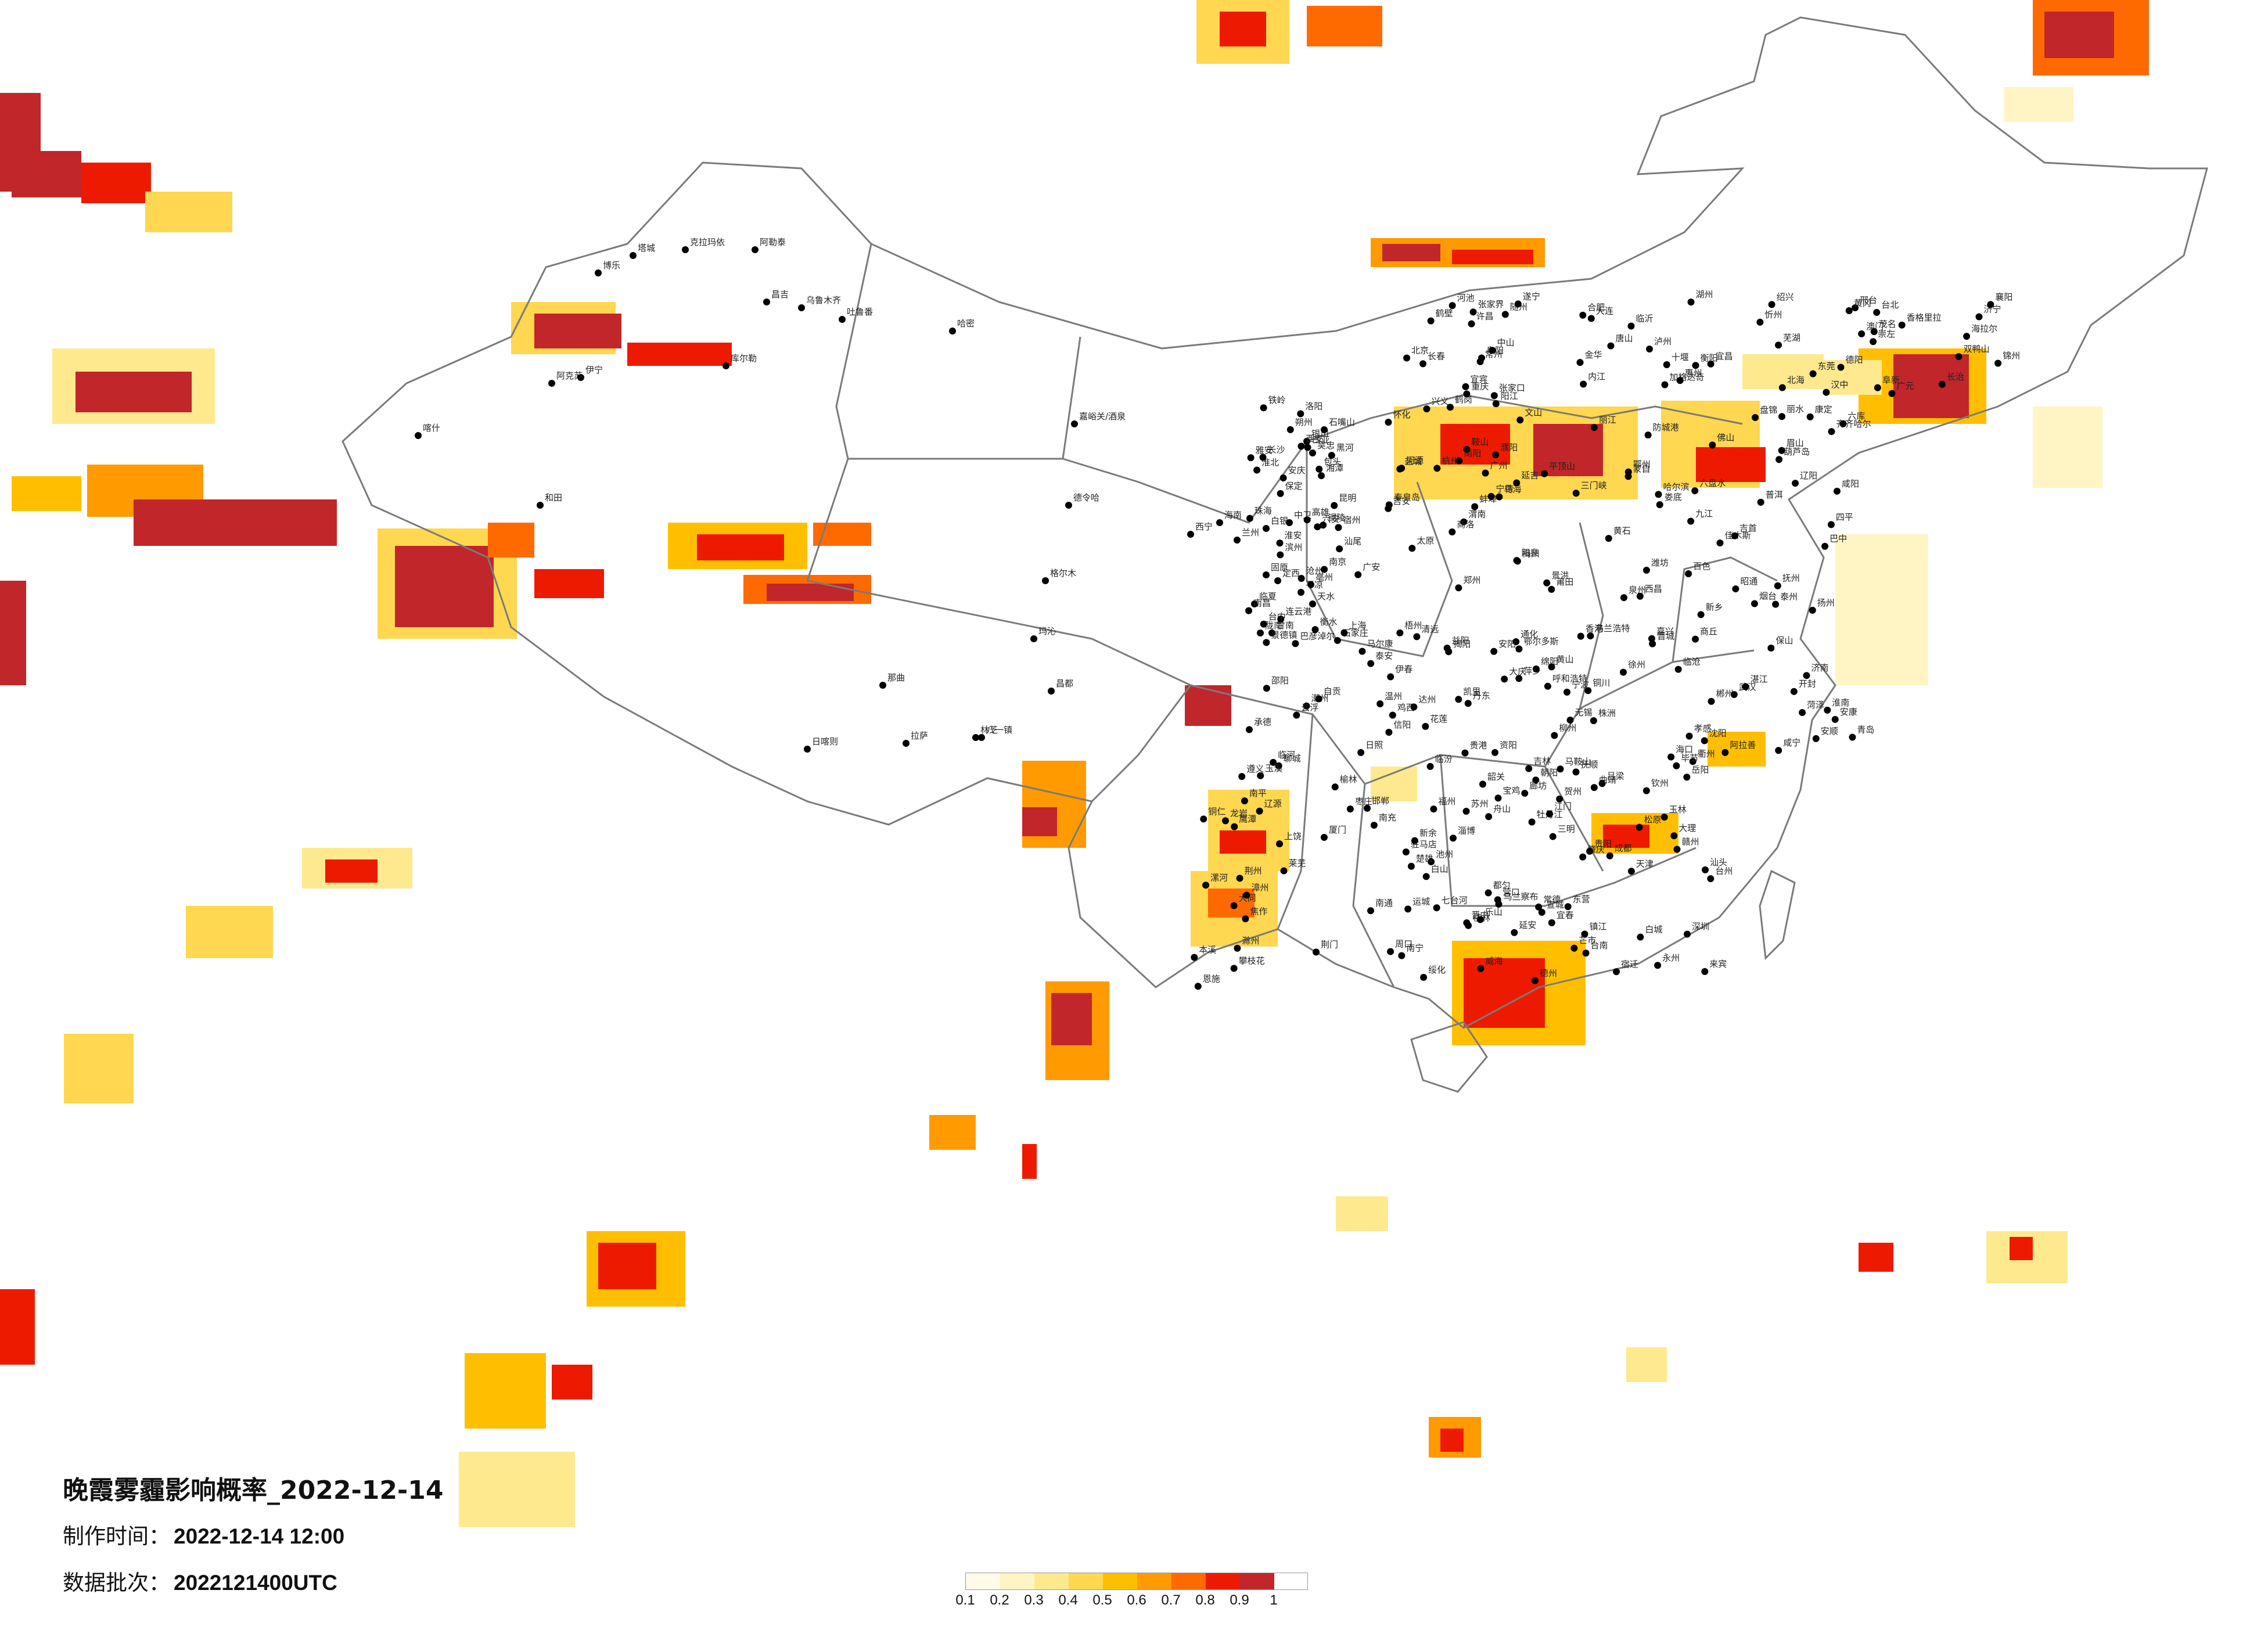 The width and height of the screenshot is (2268, 1626). Describe the element at coordinates (1257, 1581) in the screenshot. I see `legend-swatch` at that location.